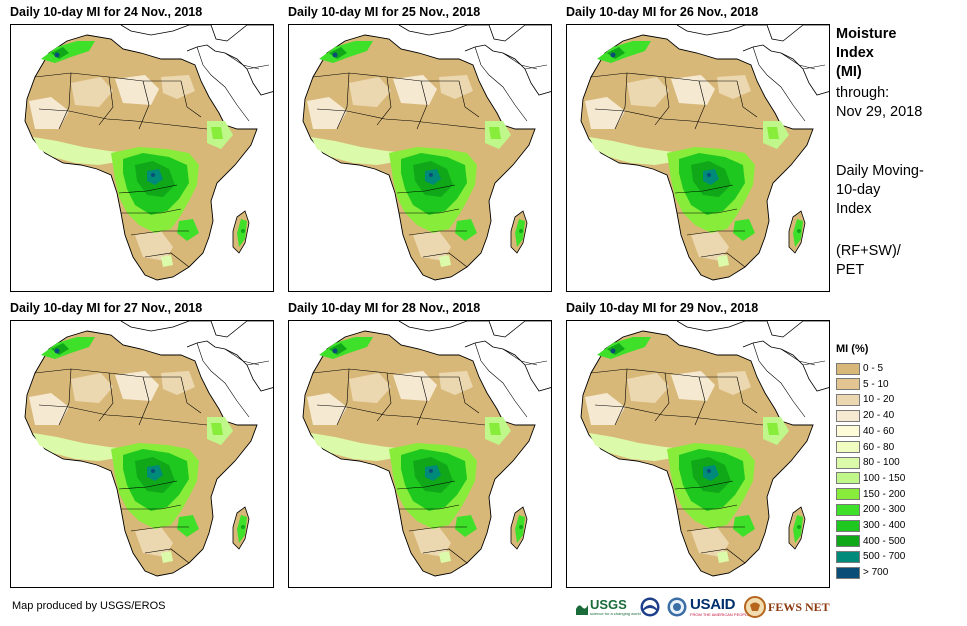 Image resolution: width=967 pixels, height=626 pixels. I want to click on legend-label: 5 - 10, so click(876, 384).